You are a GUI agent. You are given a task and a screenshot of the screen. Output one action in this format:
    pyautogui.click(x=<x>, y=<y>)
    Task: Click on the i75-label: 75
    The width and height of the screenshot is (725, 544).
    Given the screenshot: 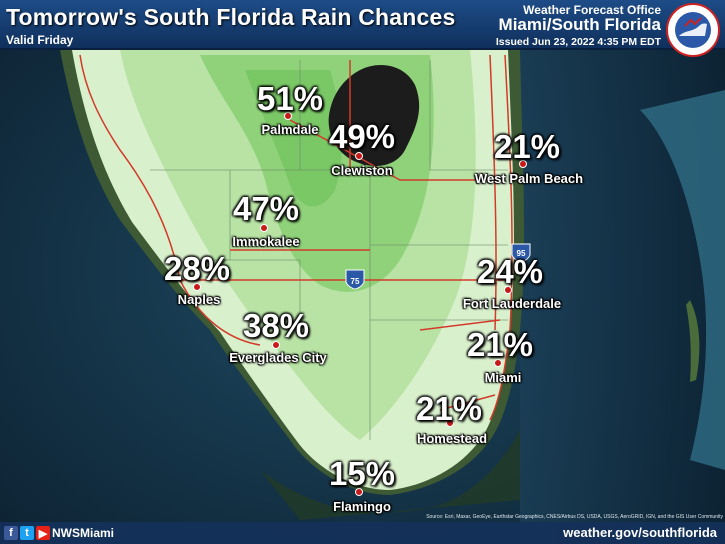 What is the action you would take?
    pyautogui.click(x=355, y=281)
    